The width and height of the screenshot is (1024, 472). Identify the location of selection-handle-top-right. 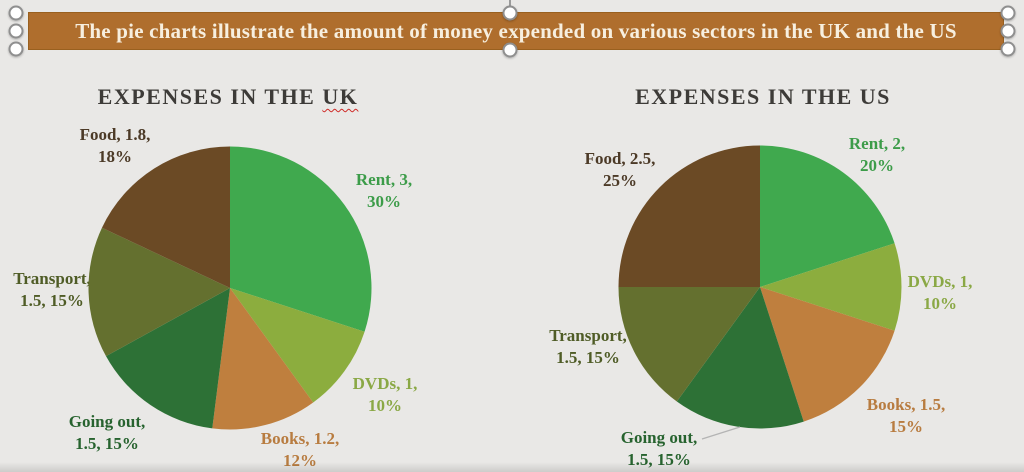
(1008, 13).